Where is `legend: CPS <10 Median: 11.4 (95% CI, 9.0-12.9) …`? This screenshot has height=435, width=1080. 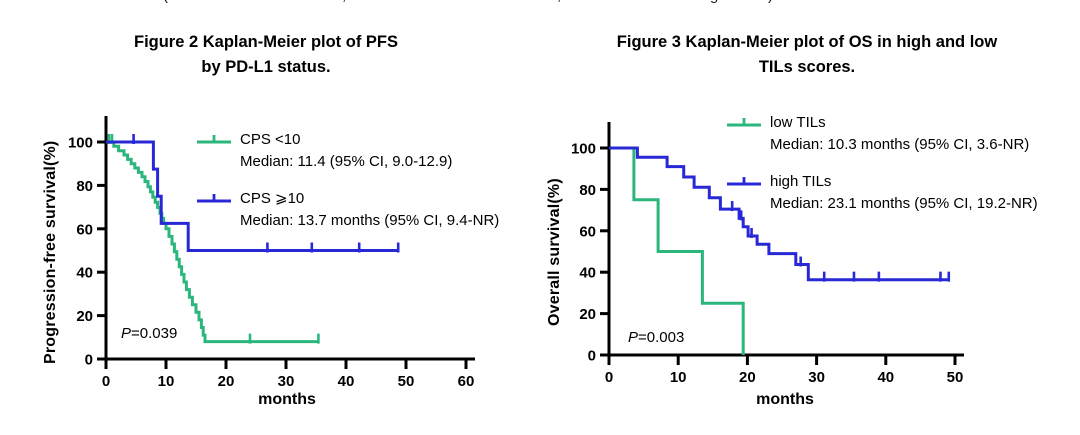
legend: CPS <10 Median: 11.4 (95% CI, 9.0-12.9) … is located at coordinates (347, 188).